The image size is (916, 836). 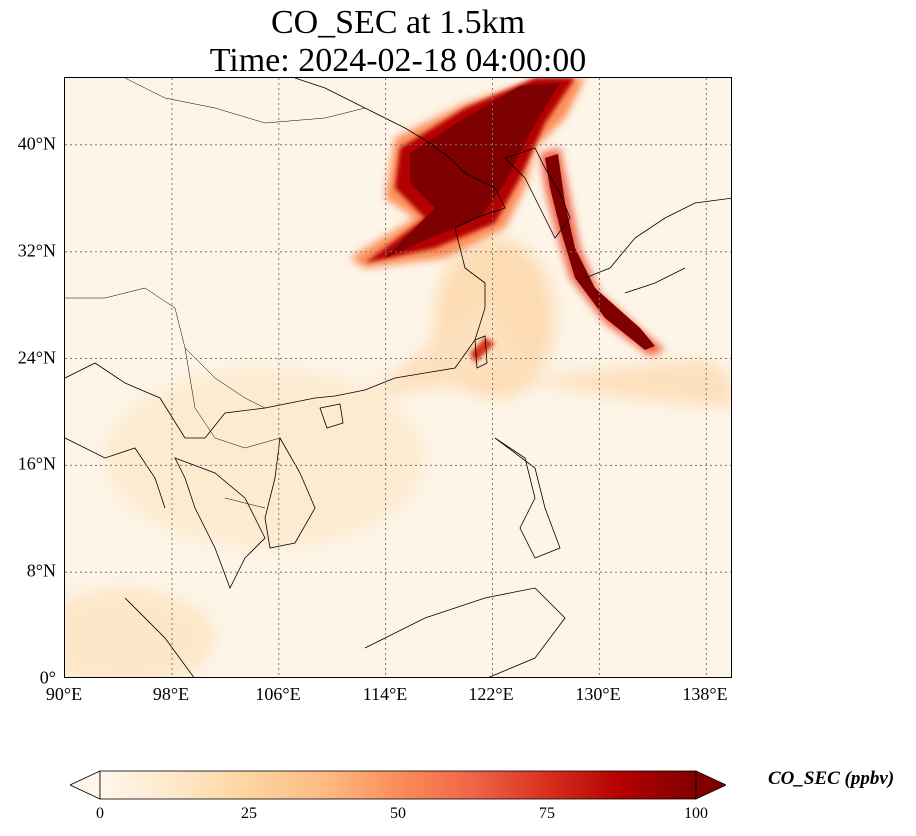 What do you see at coordinates (64, 694) in the screenshot?
I see `lon-tick-90: 90°E` at bounding box center [64, 694].